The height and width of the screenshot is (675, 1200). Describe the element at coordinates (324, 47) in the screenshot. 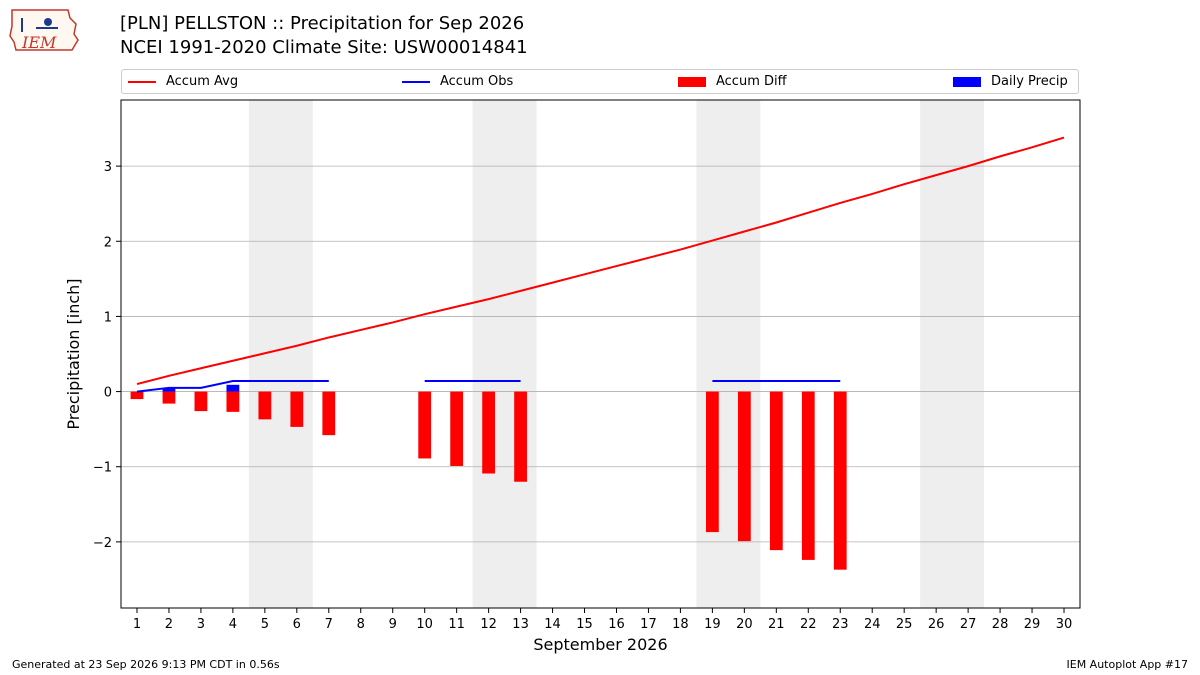

I see `title-line-2: NCEI 1991-2020 Climate Site: USW00014841` at that location.